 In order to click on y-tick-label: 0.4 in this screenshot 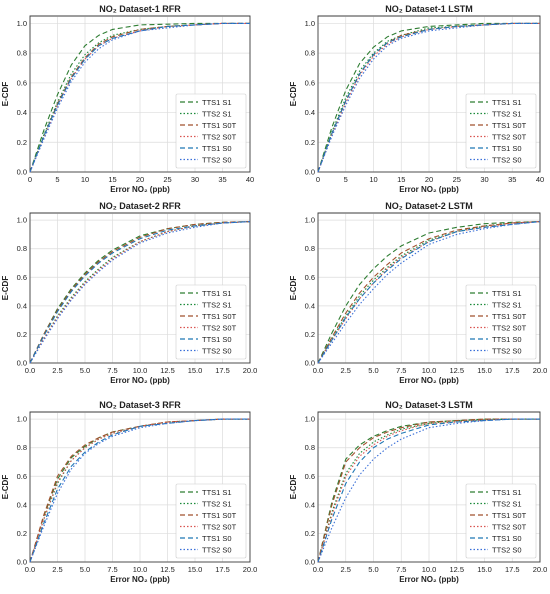, I will do `click(22, 112)`.